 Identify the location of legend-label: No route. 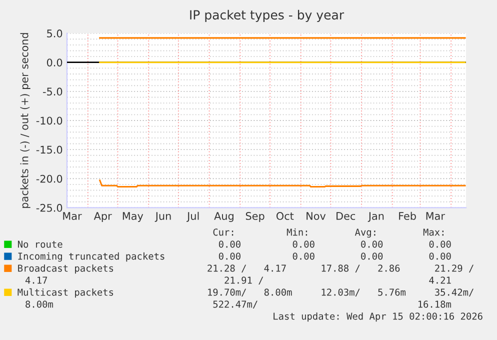
(40, 244).